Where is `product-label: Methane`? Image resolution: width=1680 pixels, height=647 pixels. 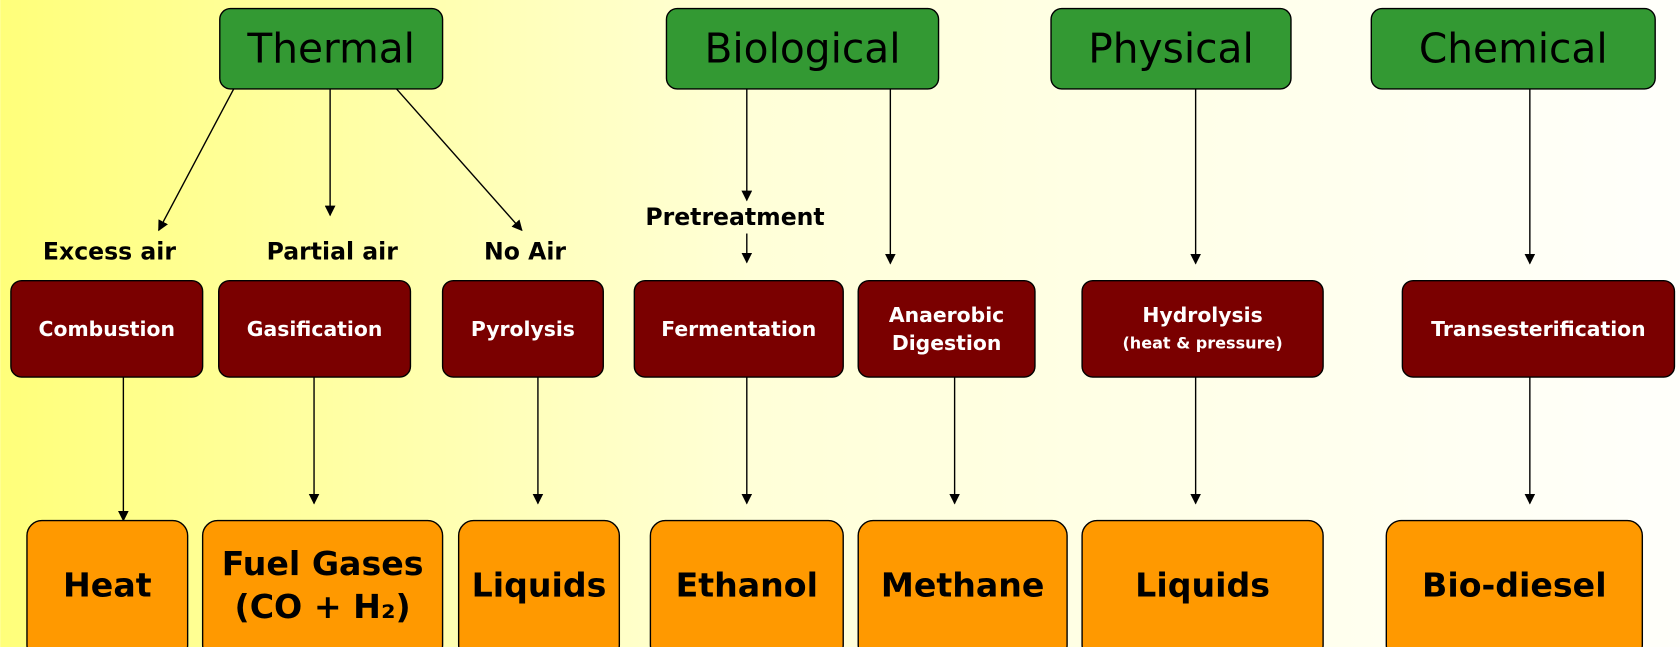
product-label: Methane is located at coordinates (963, 585).